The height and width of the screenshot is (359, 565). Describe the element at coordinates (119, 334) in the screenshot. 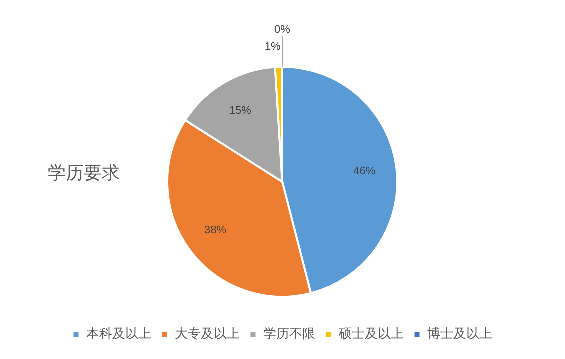

I see `legend-label: 本科及以上` at that location.